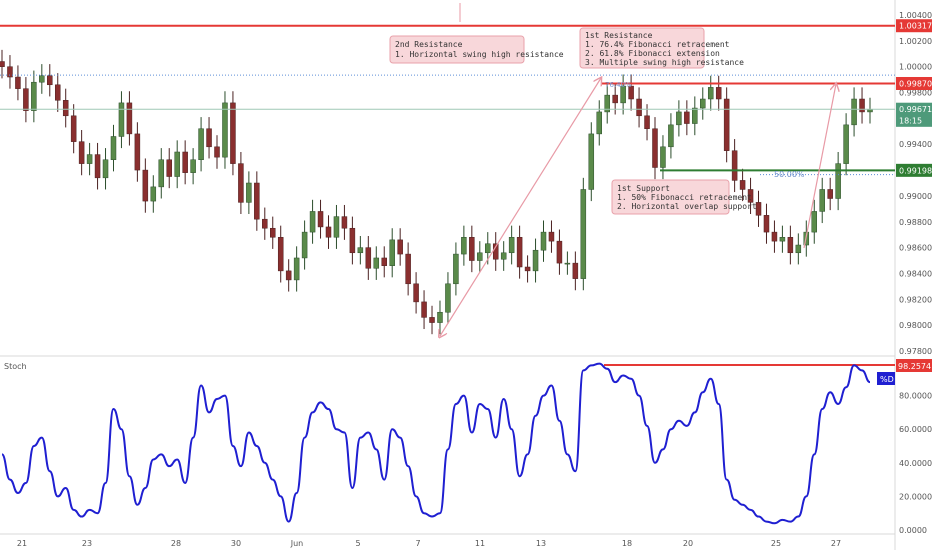  What do you see at coordinates (819, 166) in the screenshot?
I see `projection-arrow` at bounding box center [819, 166].